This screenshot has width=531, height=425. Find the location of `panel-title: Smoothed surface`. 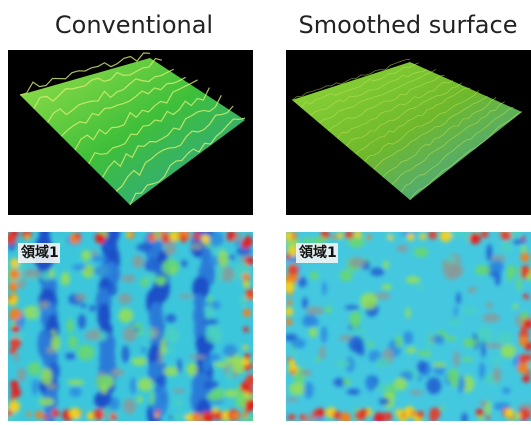

panel-title: Smoothed surface is located at coordinates (408, 25).